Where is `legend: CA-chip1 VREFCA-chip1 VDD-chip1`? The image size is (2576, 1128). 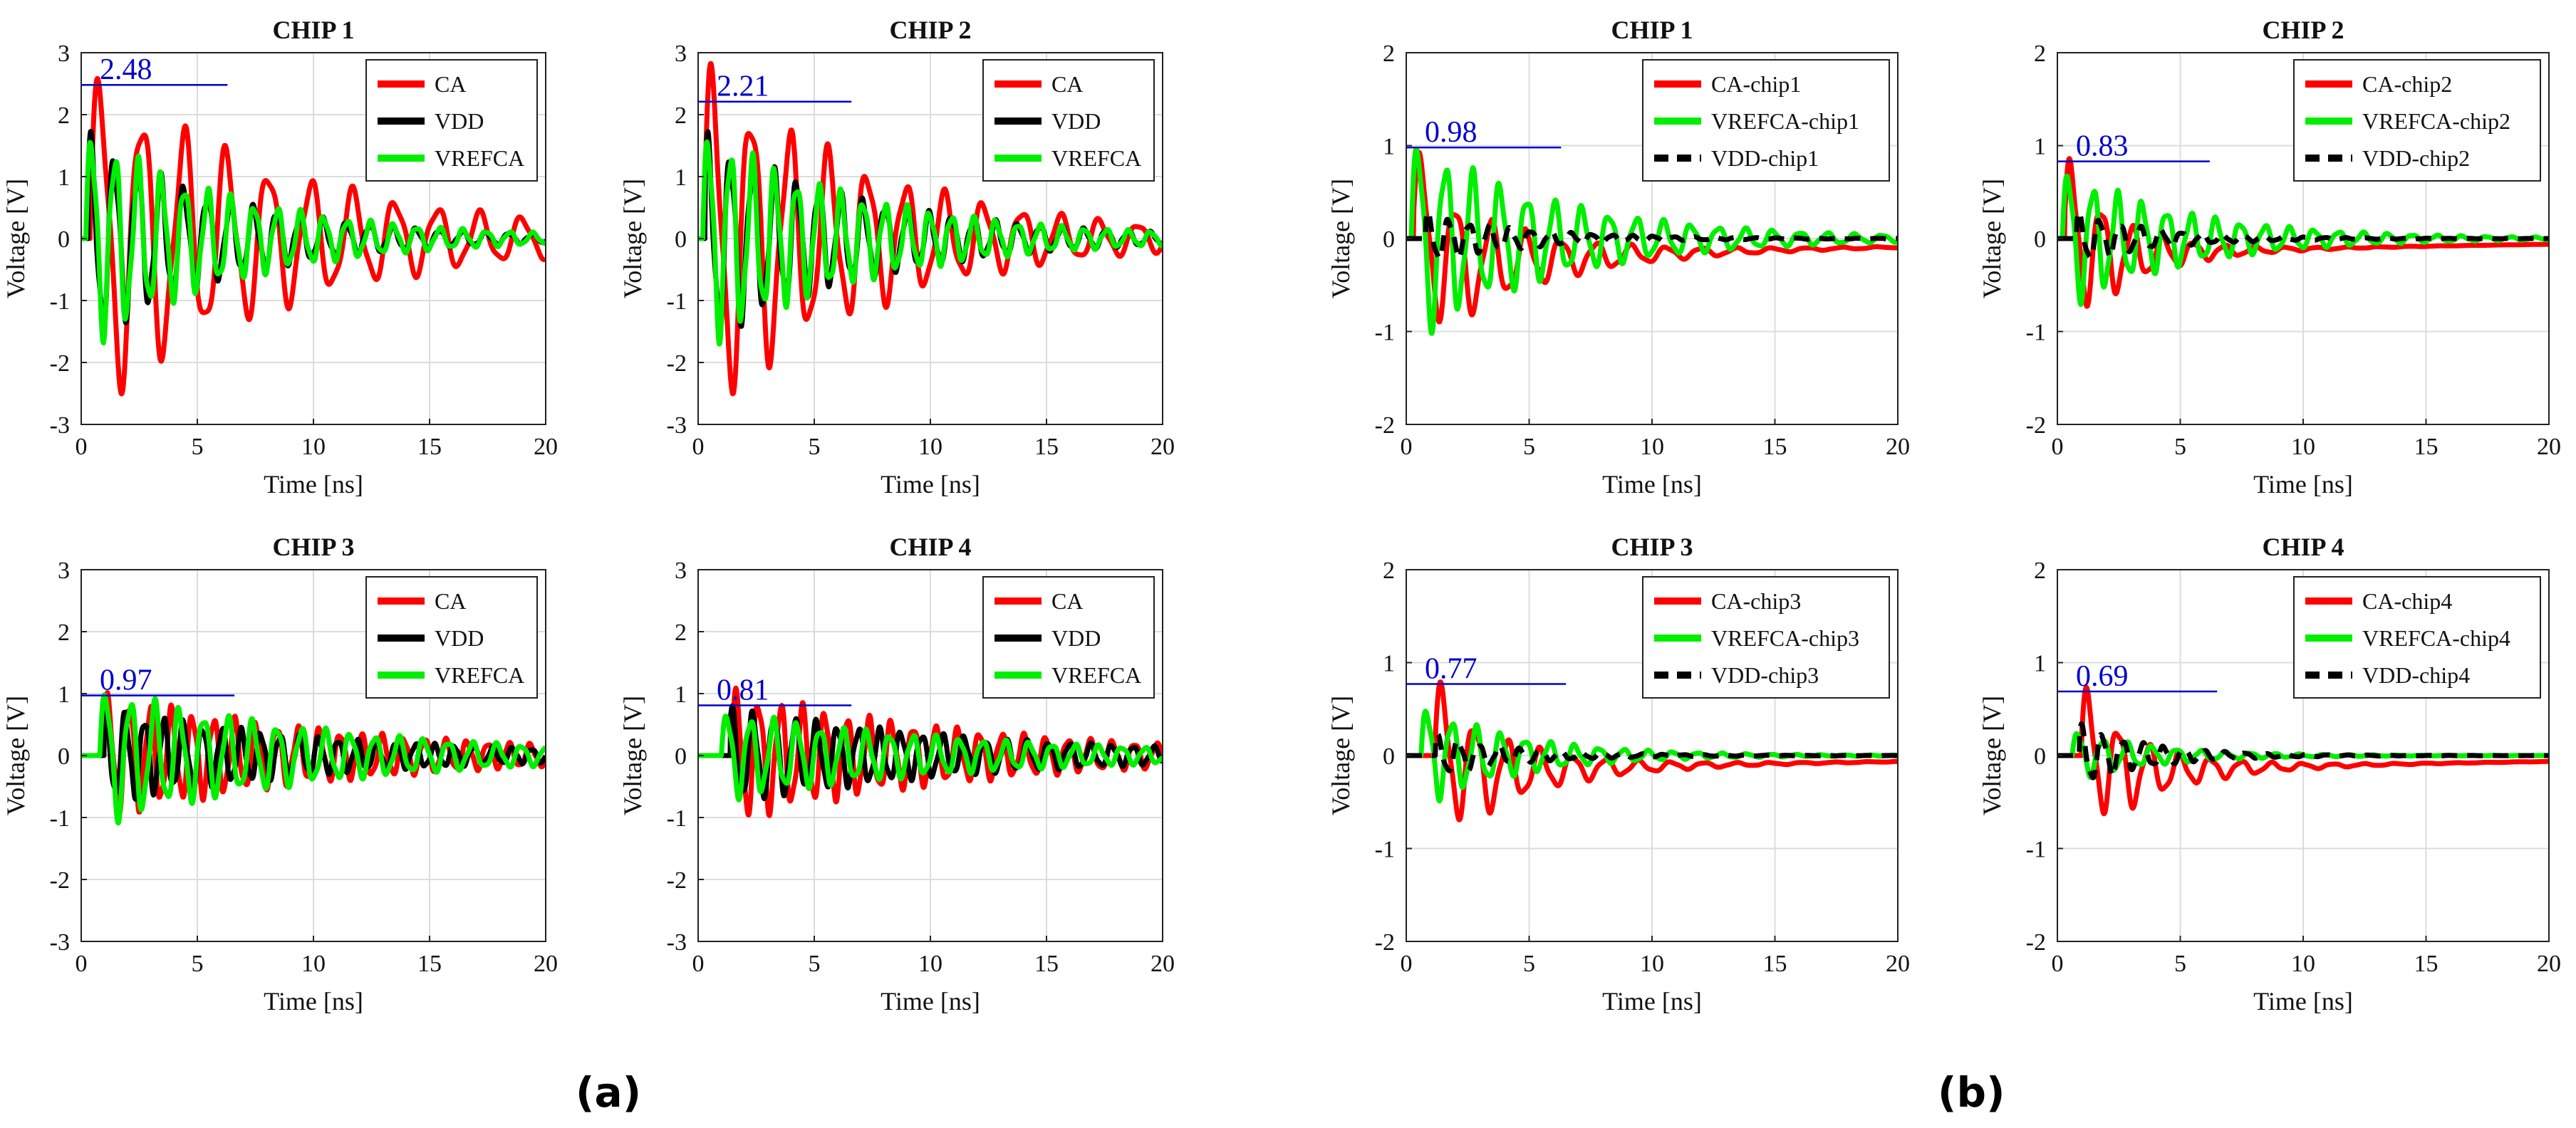 legend: CA-chip1 VREFCA-chip1 VDD-chip1 is located at coordinates (1766, 120).